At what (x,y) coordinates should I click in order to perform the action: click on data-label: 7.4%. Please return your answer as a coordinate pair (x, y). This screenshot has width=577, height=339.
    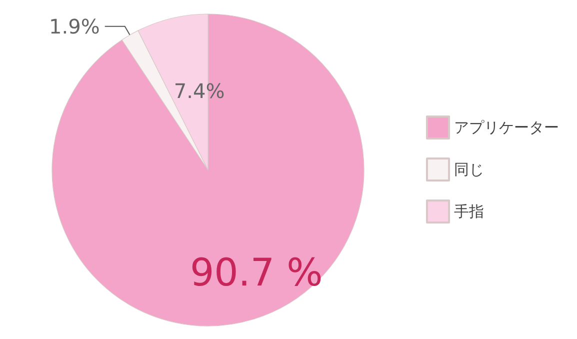
    Looking at the image, I should click on (199, 91).